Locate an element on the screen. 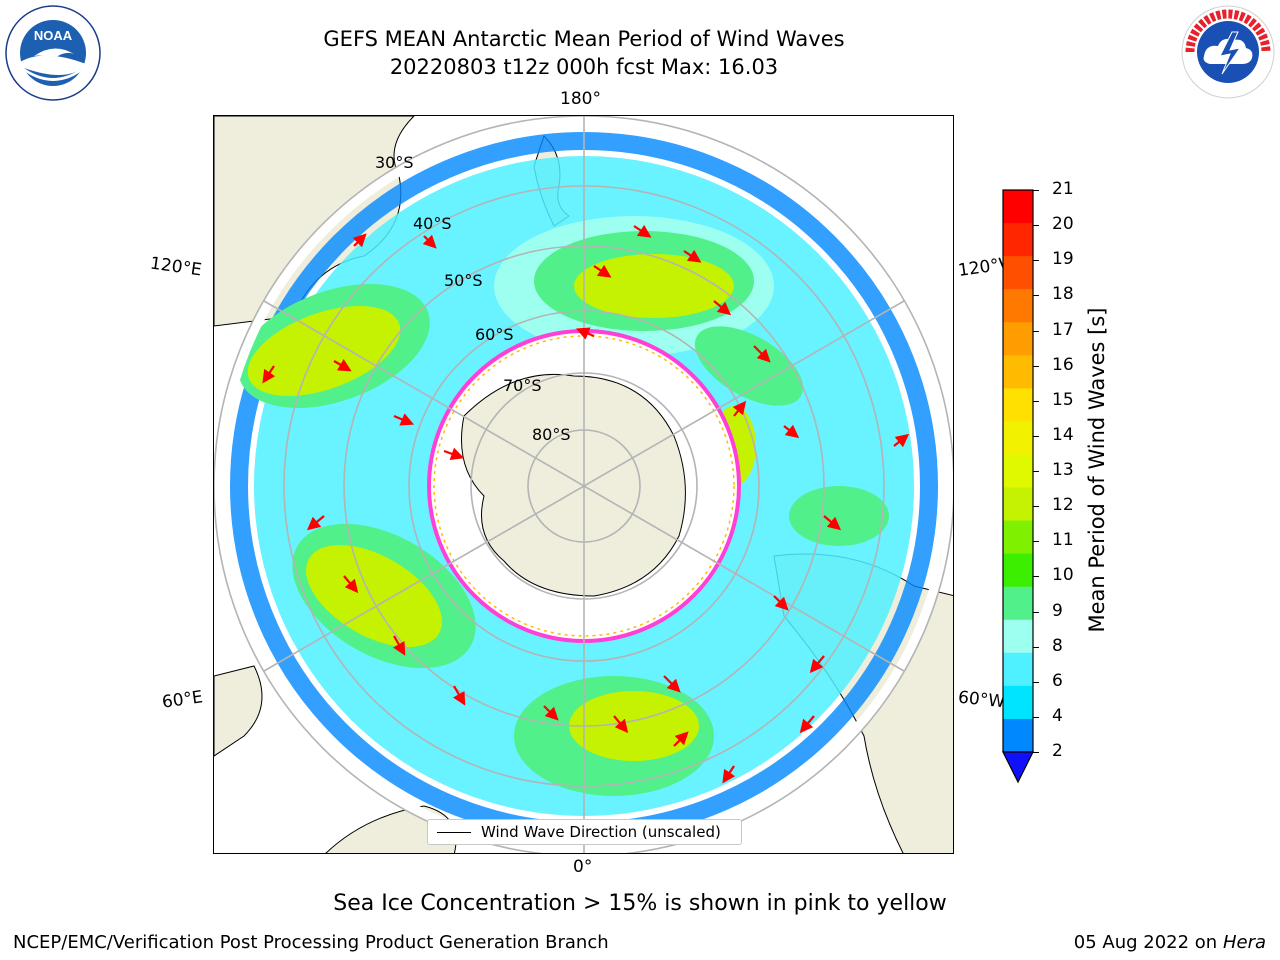  colorbar-swatches is located at coordinates (1018, 486).